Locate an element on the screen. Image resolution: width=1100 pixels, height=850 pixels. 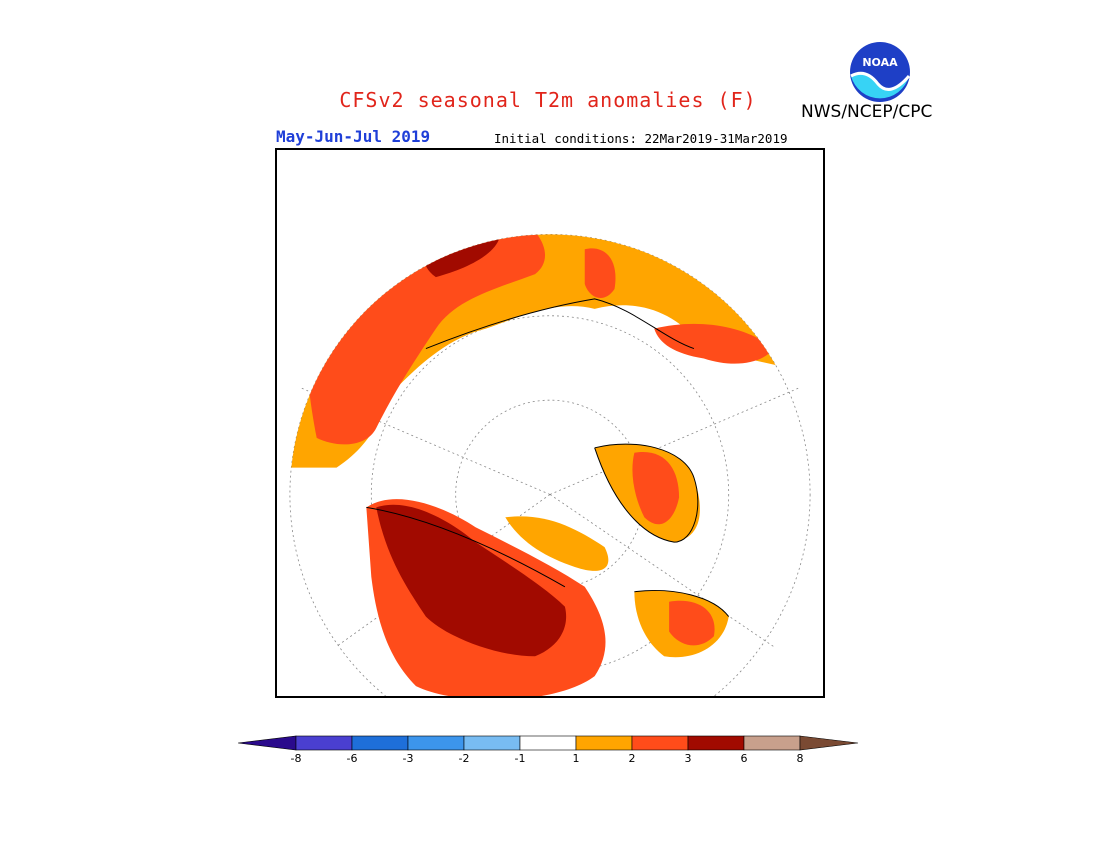
colorbar-tick-label: -6 is located at coordinates (352, 758).